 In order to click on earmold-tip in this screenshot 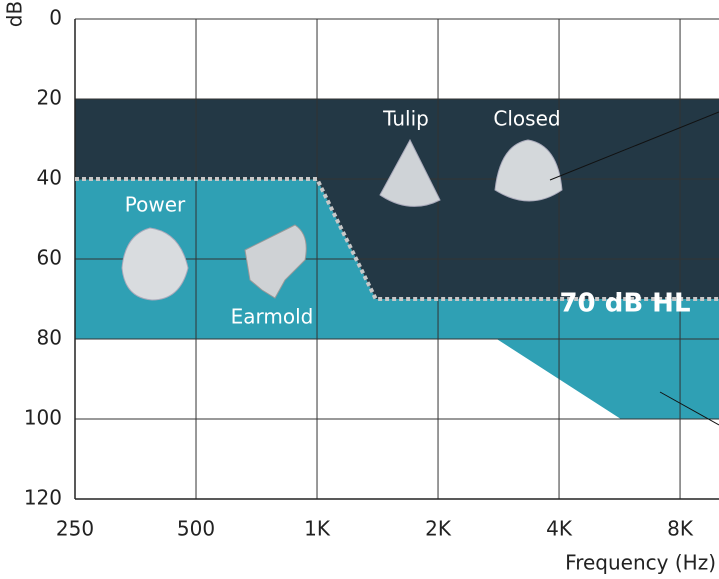, I will do `click(275, 261)`.